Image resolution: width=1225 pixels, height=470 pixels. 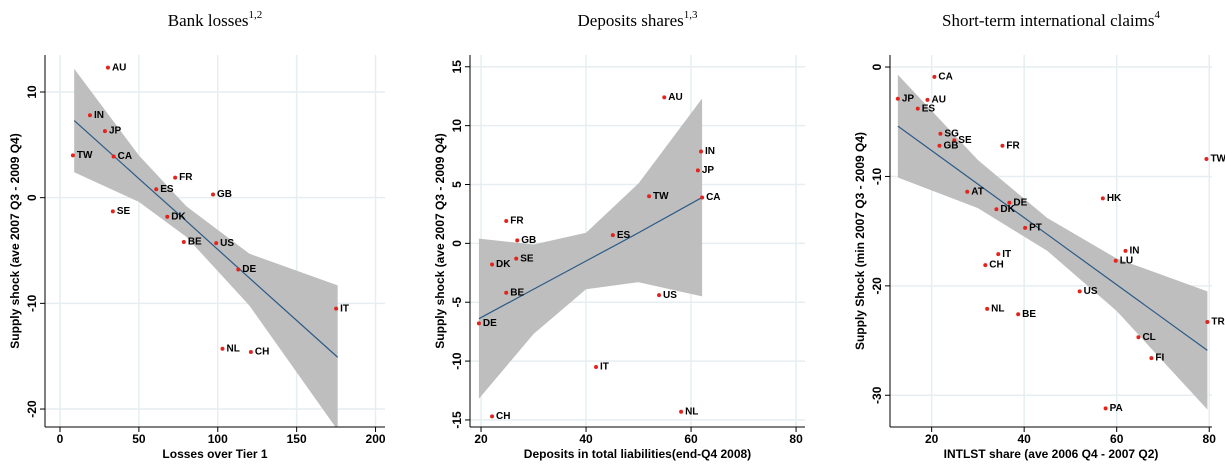 I want to click on title-text: Short-term international claims, so click(x=1048, y=20).